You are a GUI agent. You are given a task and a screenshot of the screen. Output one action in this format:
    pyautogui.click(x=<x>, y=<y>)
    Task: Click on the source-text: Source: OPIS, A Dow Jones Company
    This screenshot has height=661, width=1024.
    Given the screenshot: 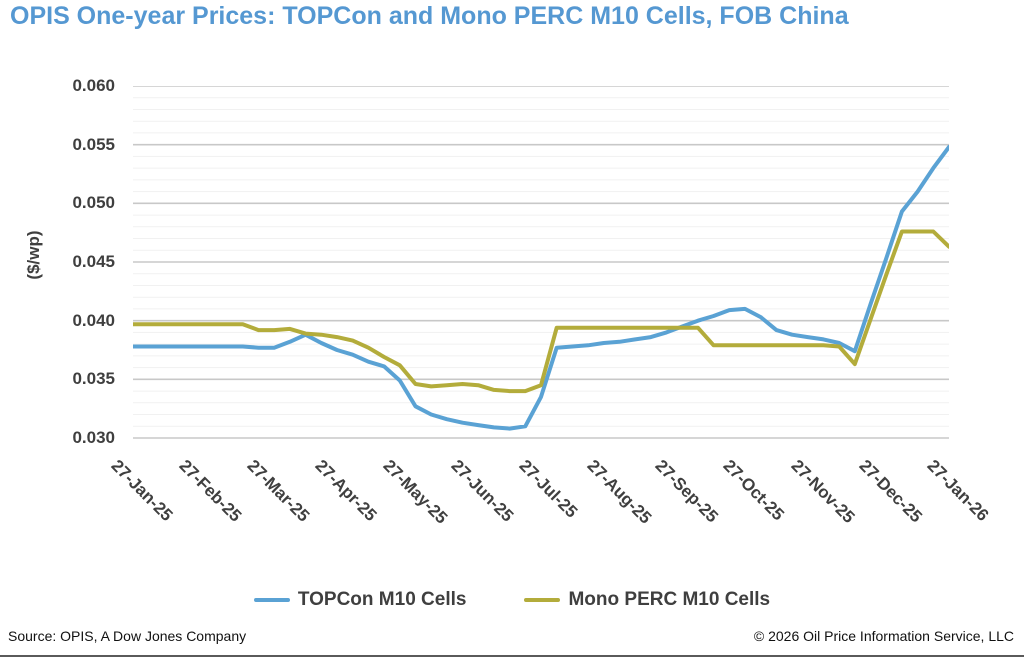 What is the action you would take?
    pyautogui.click(x=127, y=636)
    